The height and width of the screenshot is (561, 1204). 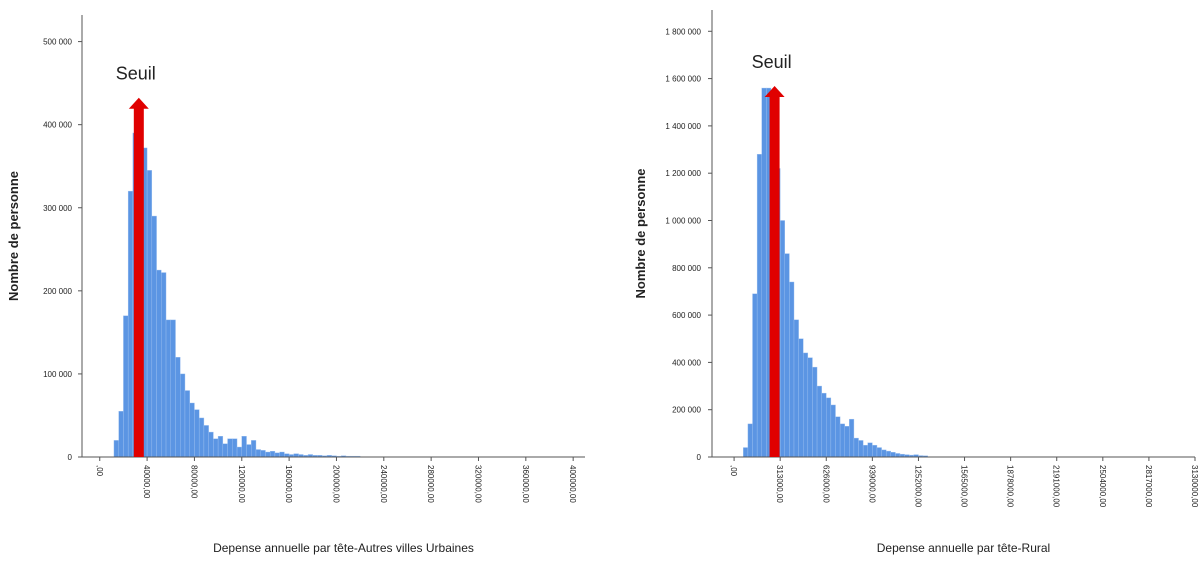 What do you see at coordinates (525, 484) in the screenshot?
I see `x-tick-label: 360000,00` at bounding box center [525, 484].